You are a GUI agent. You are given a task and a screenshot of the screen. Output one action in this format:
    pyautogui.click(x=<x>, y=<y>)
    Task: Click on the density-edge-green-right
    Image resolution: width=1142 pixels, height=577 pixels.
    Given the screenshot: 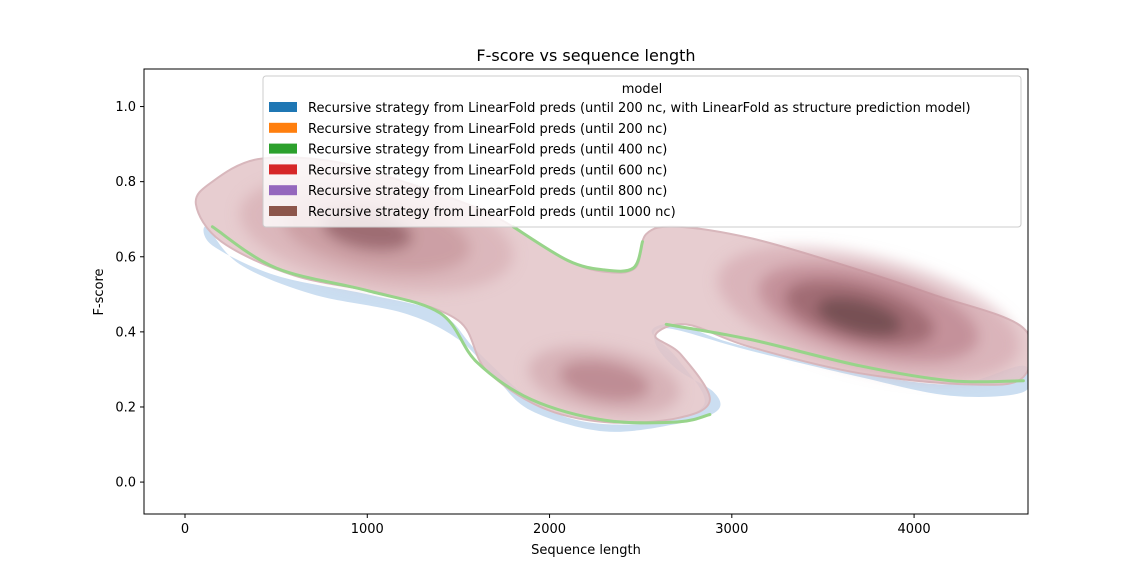 What is the action you would take?
    pyautogui.click(x=844, y=353)
    